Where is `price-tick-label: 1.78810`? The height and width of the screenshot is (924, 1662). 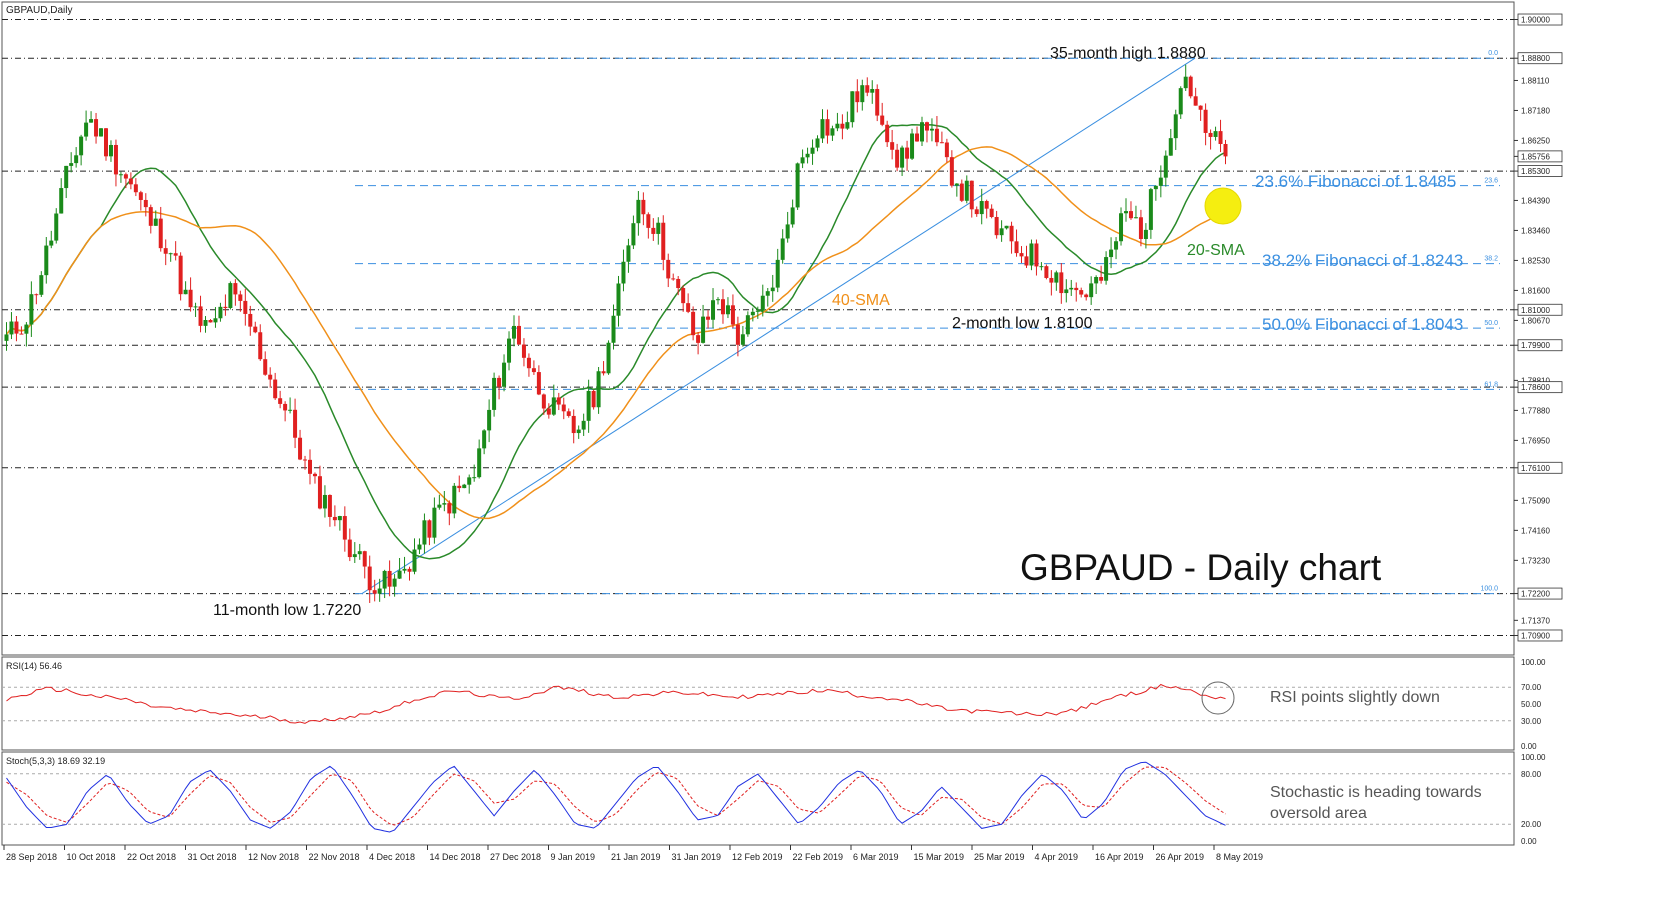 price-tick-label: 1.78810 is located at coordinates (1535, 380).